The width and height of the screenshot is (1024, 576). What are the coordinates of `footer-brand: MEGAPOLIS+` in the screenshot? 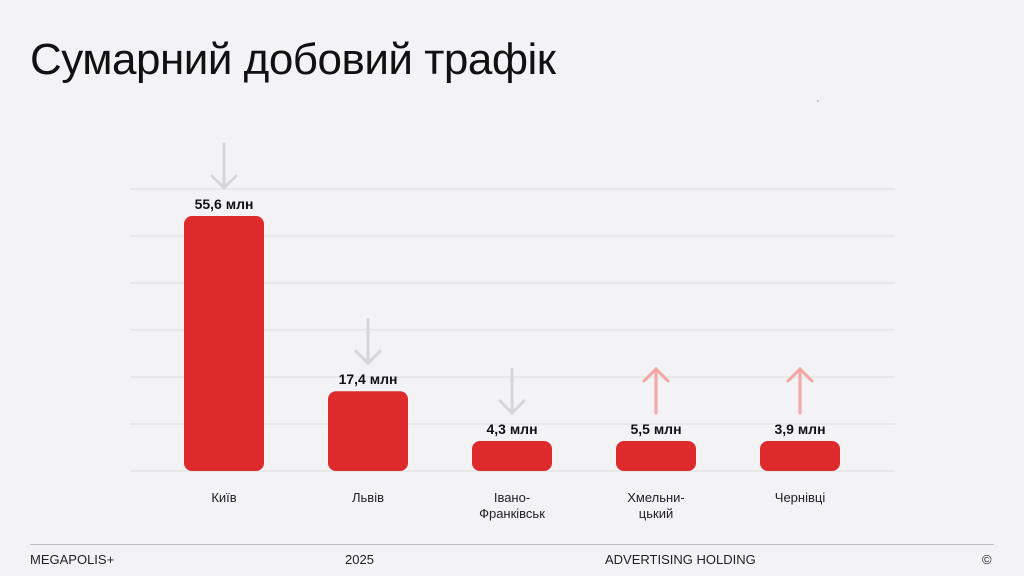 It's located at (72, 559).